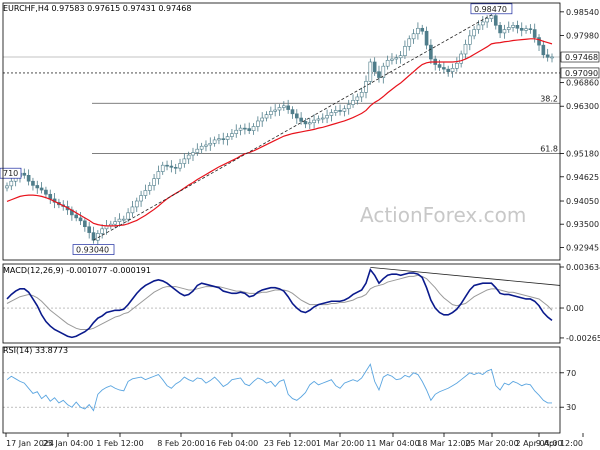  Describe the element at coordinates (582, 83) in the screenshot. I see `price-tick-label: 0.96860` at that location.